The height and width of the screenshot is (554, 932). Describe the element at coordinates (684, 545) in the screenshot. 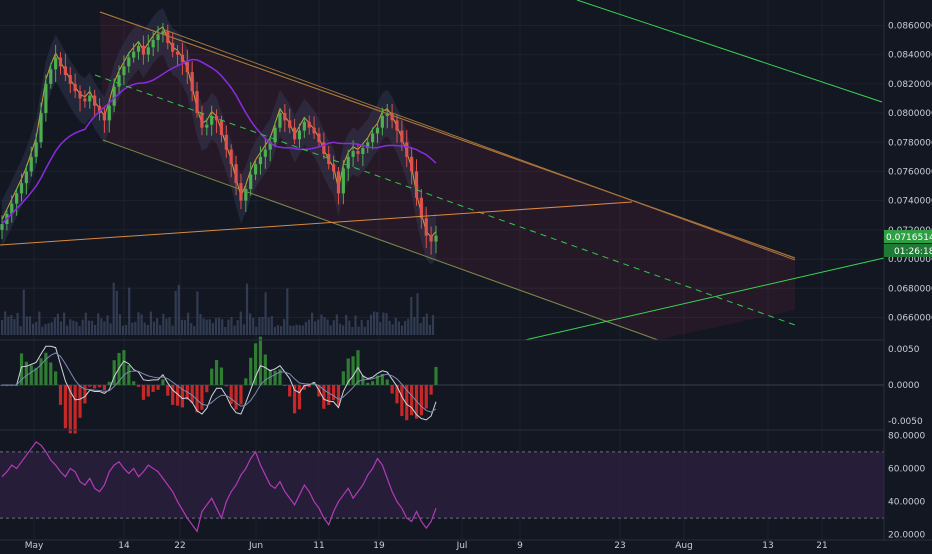

I see `x-tick-label: Aug` at that location.